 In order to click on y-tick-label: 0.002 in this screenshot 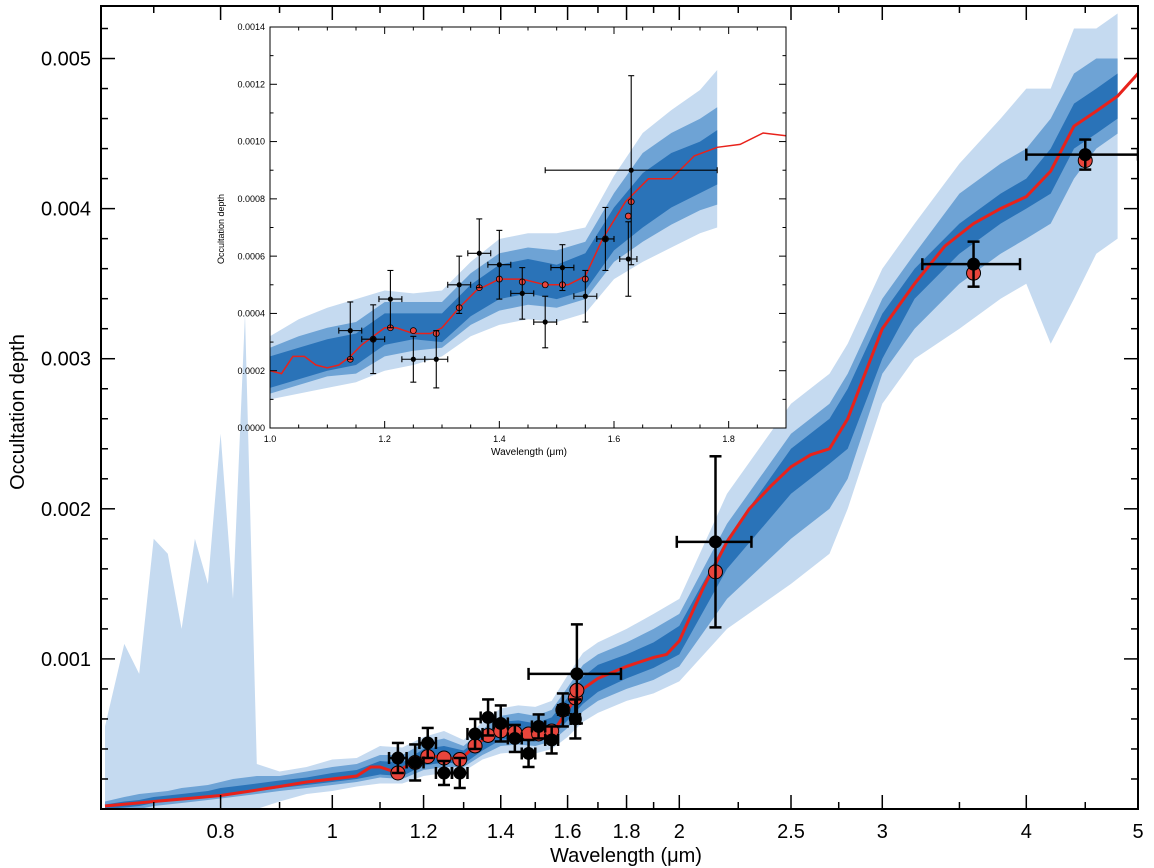, I will do `click(66, 510)`.